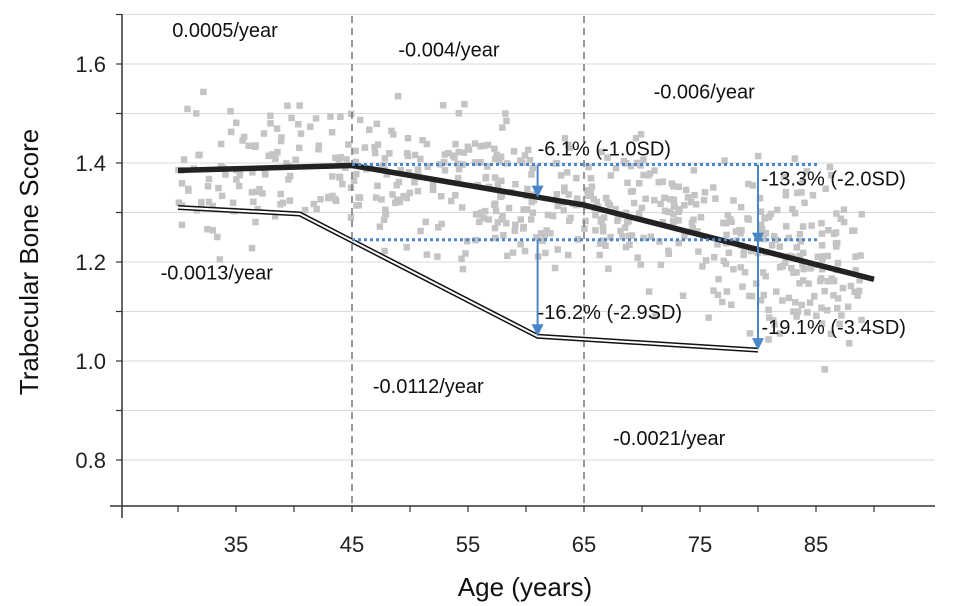 This screenshot has width=962, height=606. What do you see at coordinates (700, 544) in the screenshot?
I see `x-tick-label: 75` at bounding box center [700, 544].